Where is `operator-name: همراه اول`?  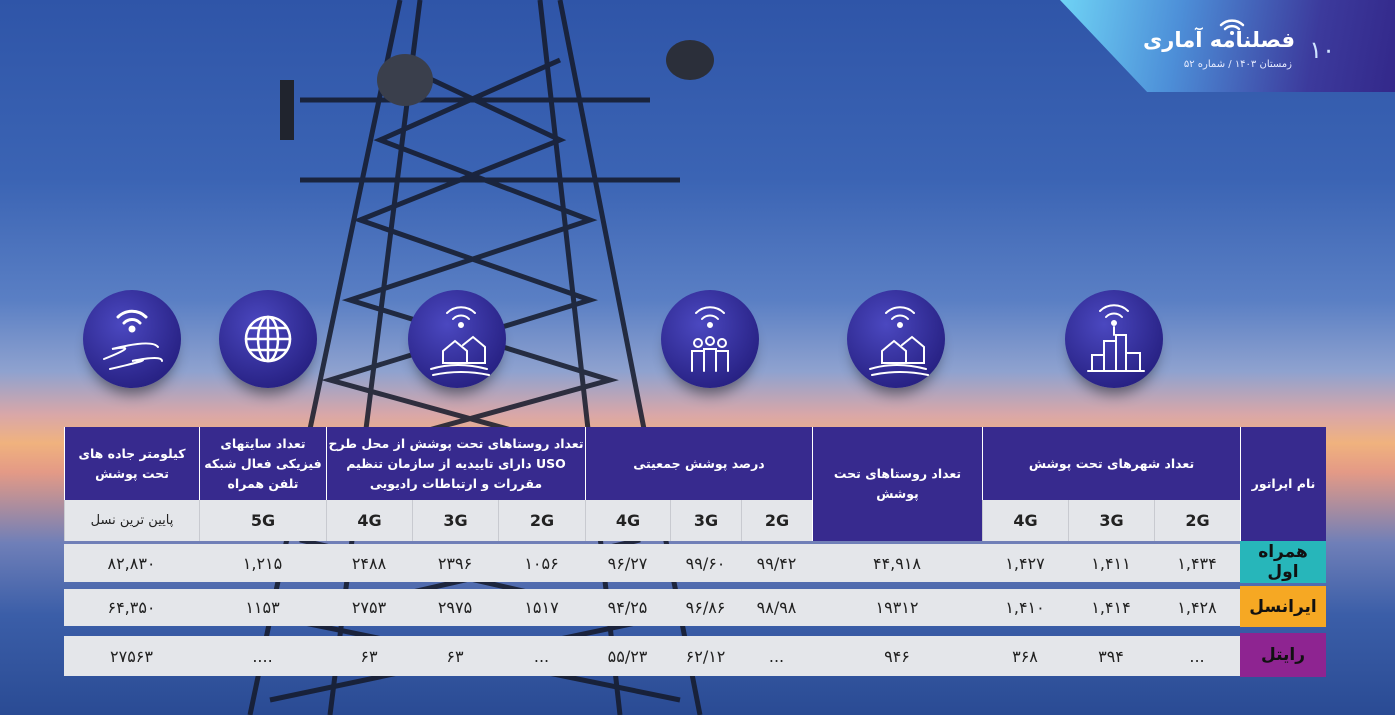 operator-name: همراه اول is located at coordinates (1283, 562).